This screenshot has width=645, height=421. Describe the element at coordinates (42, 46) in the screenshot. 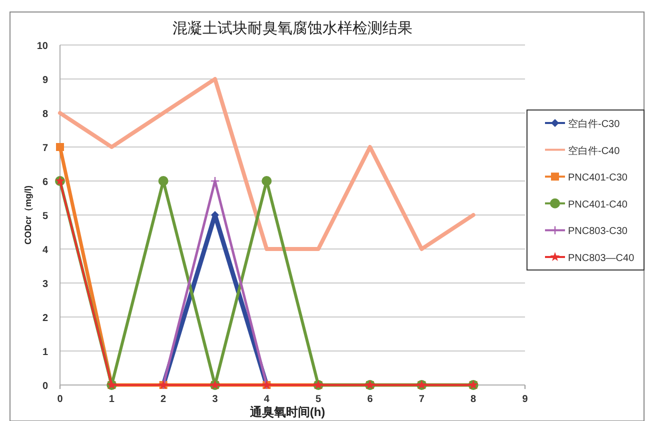

I see `y-tick-label: 10` at that location.